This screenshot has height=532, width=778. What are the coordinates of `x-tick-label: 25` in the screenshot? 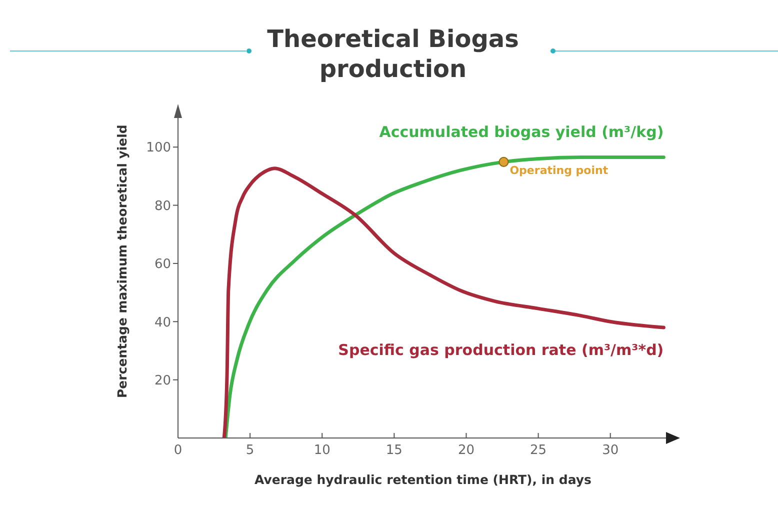 It's located at (538, 450).